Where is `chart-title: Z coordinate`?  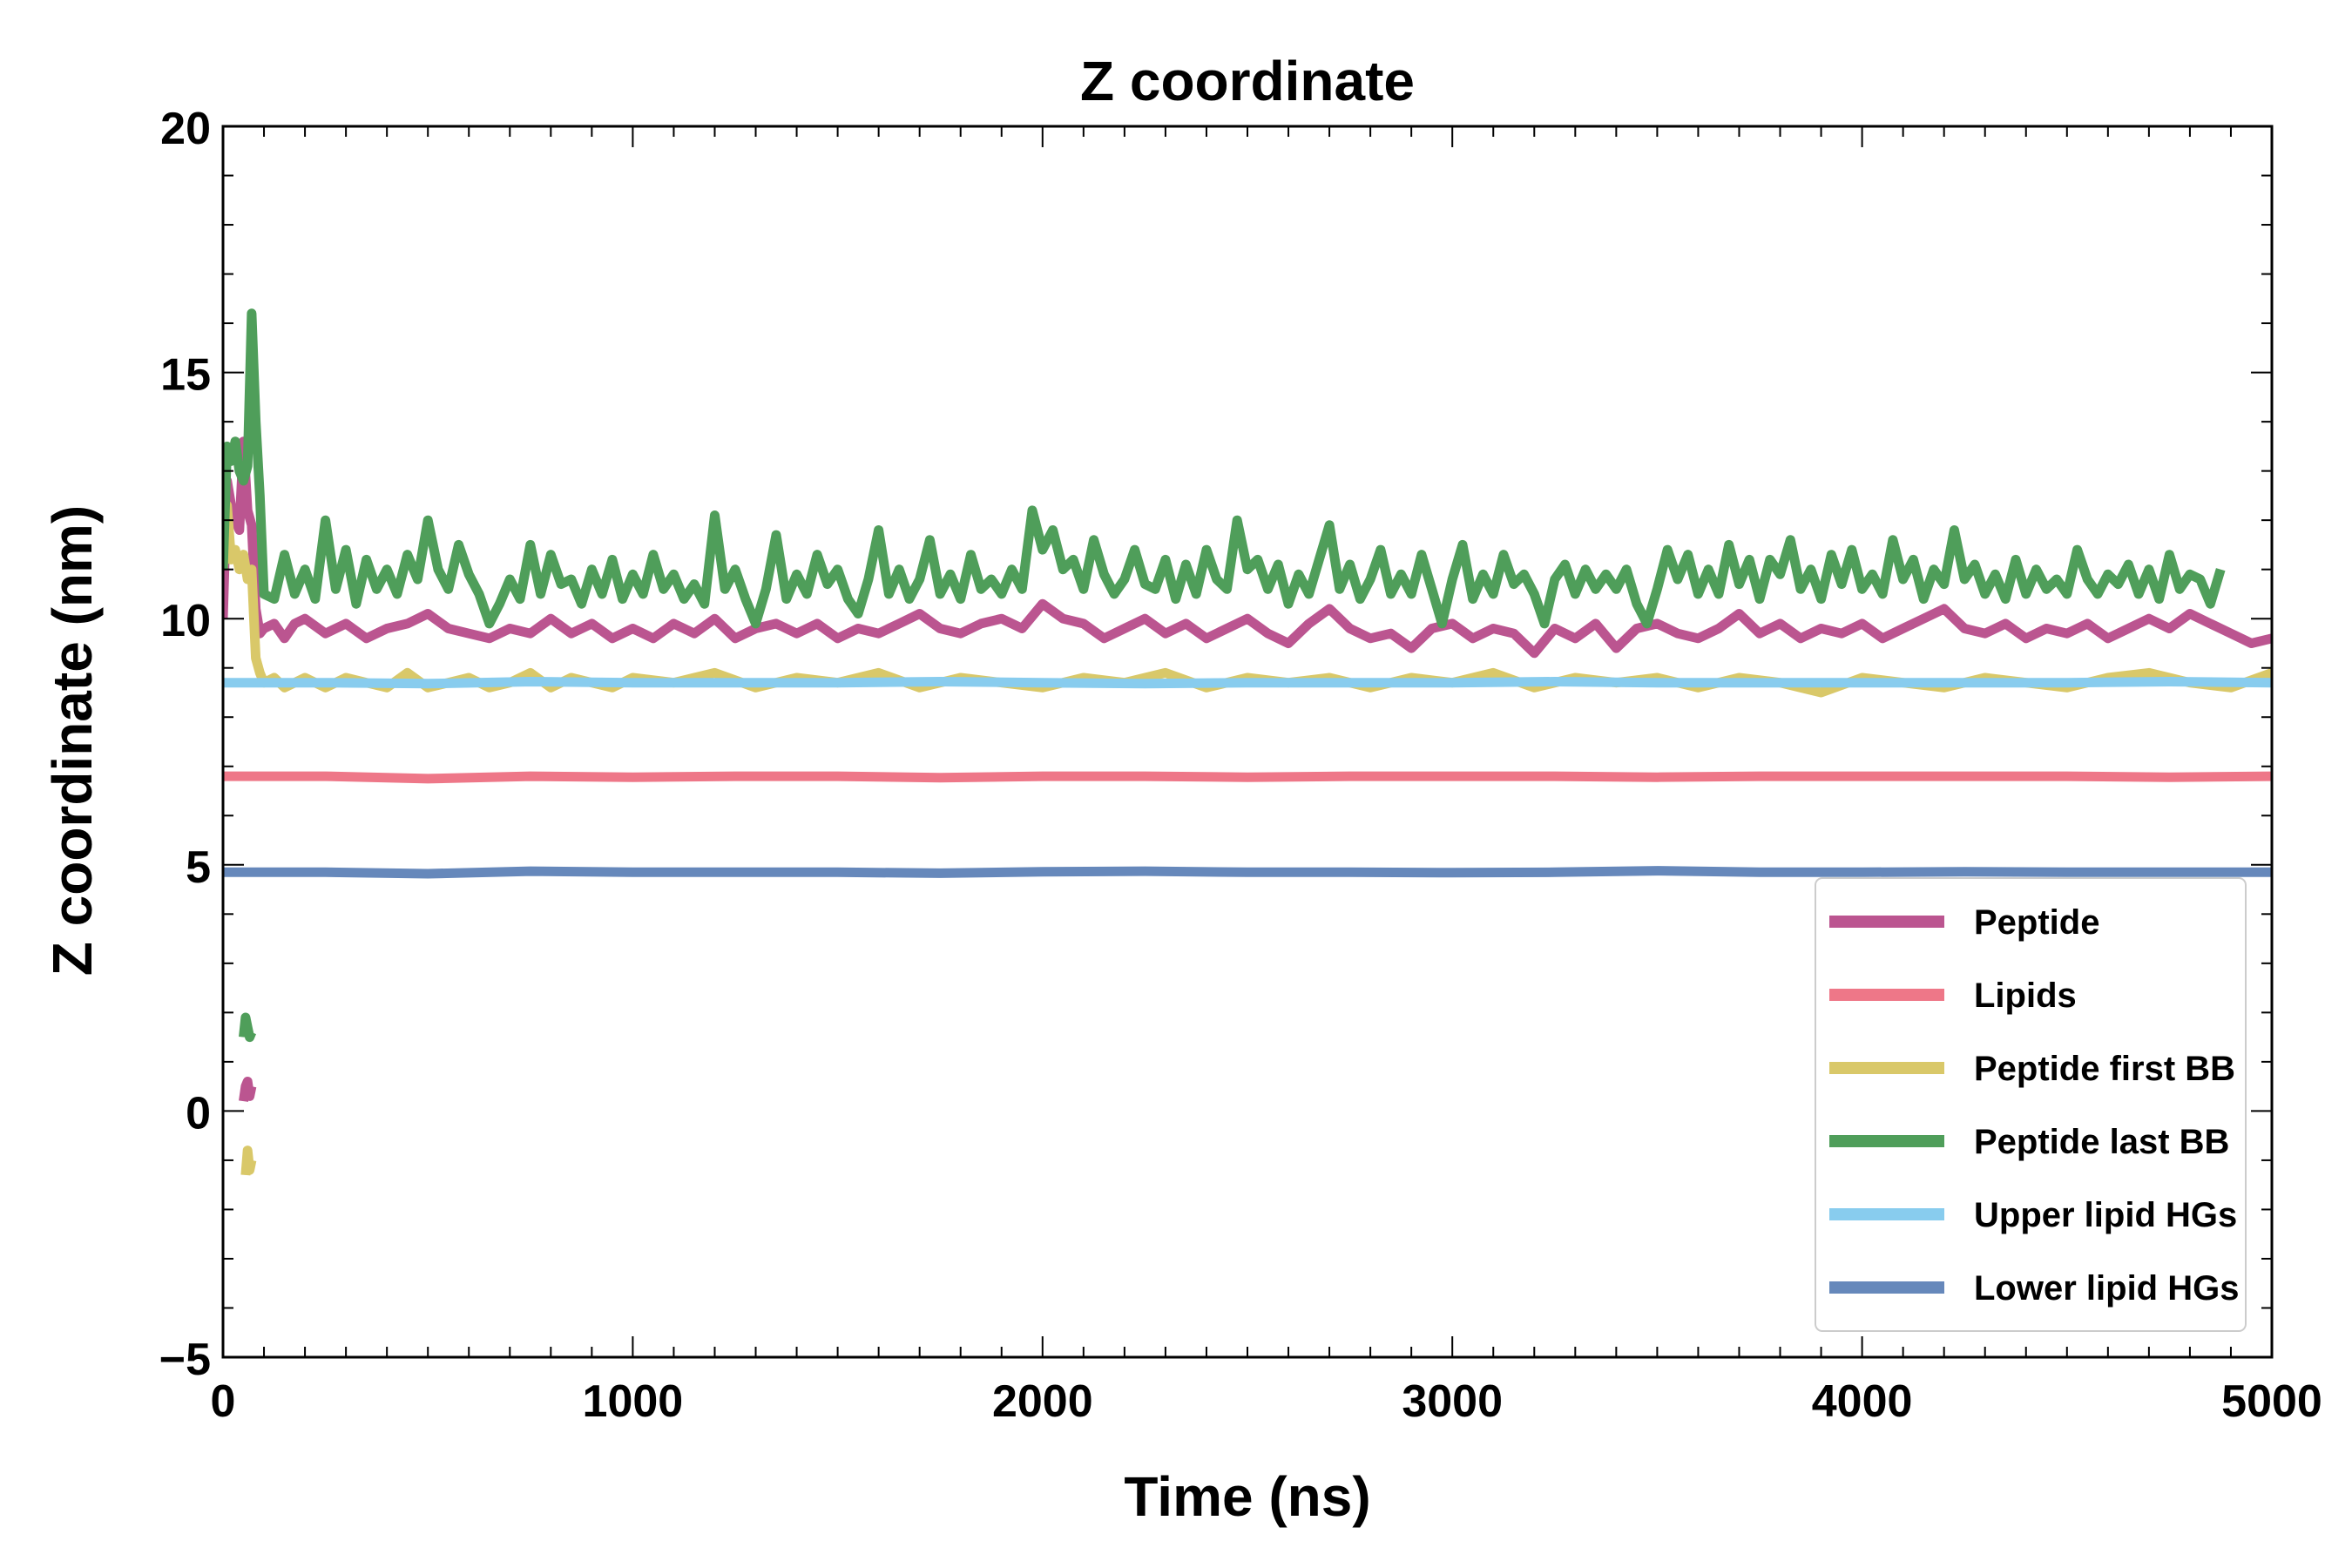
chart-title: Z coordinate is located at coordinates (1247, 81).